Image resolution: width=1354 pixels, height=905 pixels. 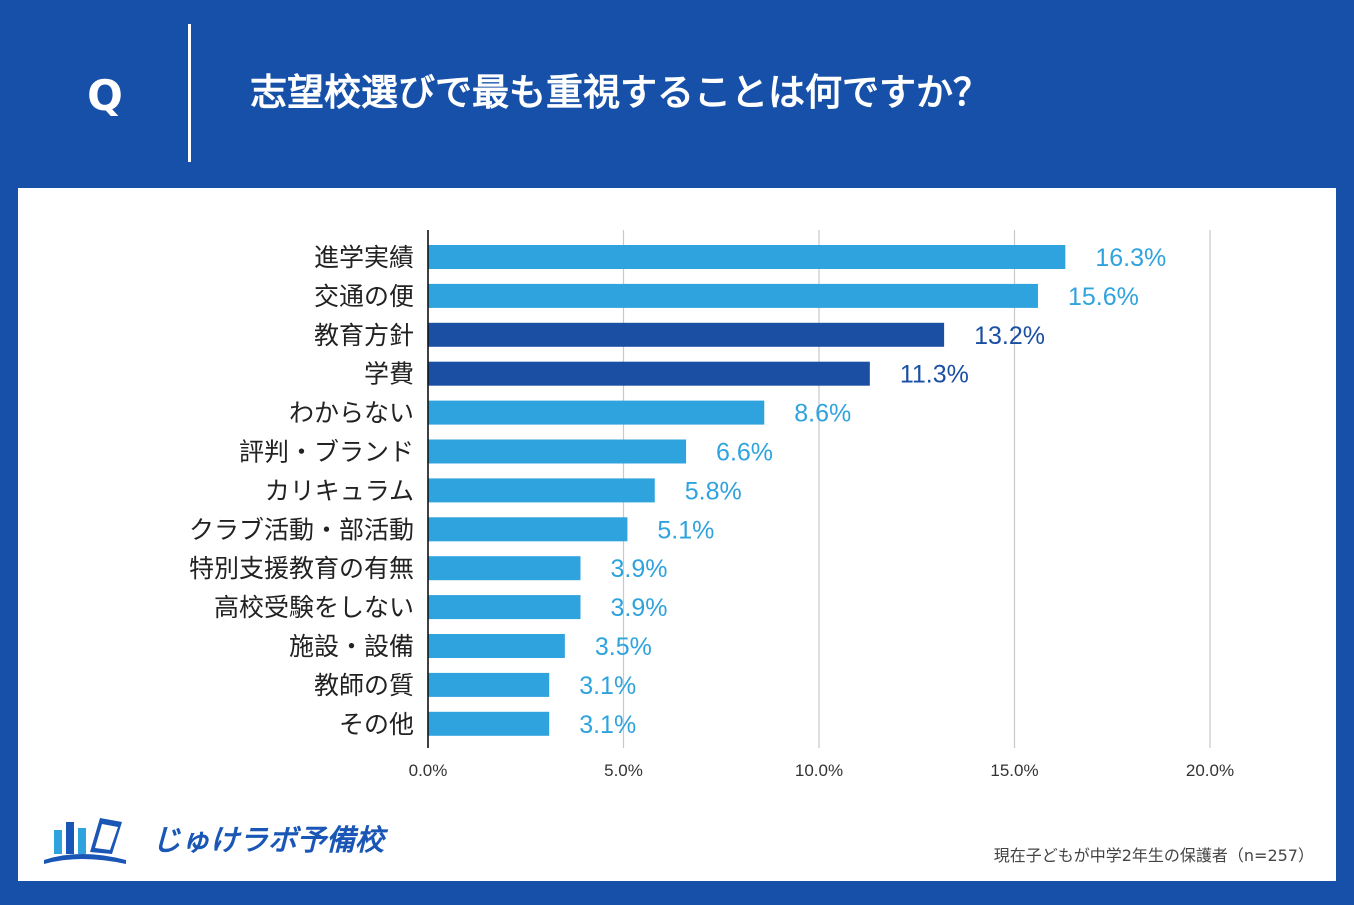 What do you see at coordinates (364, 296) in the screenshot?
I see `category-label: 交通の便` at bounding box center [364, 296].